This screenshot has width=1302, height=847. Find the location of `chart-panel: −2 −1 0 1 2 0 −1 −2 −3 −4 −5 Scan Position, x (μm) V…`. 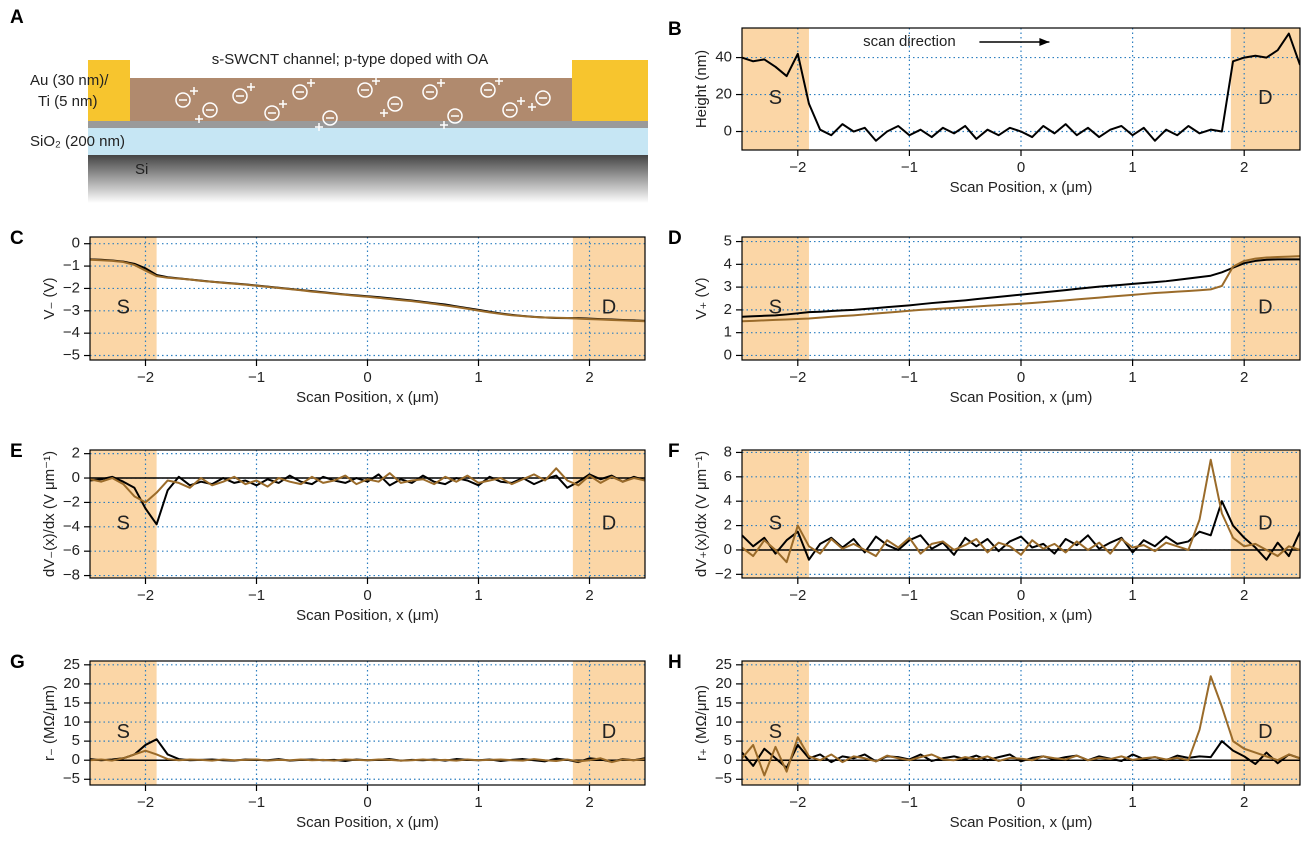

chart-panel: −2 −1 0 1 2 0 −1 −2 −3 −4 −5 Scan Position, x (μm) V… is located at coordinates (328, 317).